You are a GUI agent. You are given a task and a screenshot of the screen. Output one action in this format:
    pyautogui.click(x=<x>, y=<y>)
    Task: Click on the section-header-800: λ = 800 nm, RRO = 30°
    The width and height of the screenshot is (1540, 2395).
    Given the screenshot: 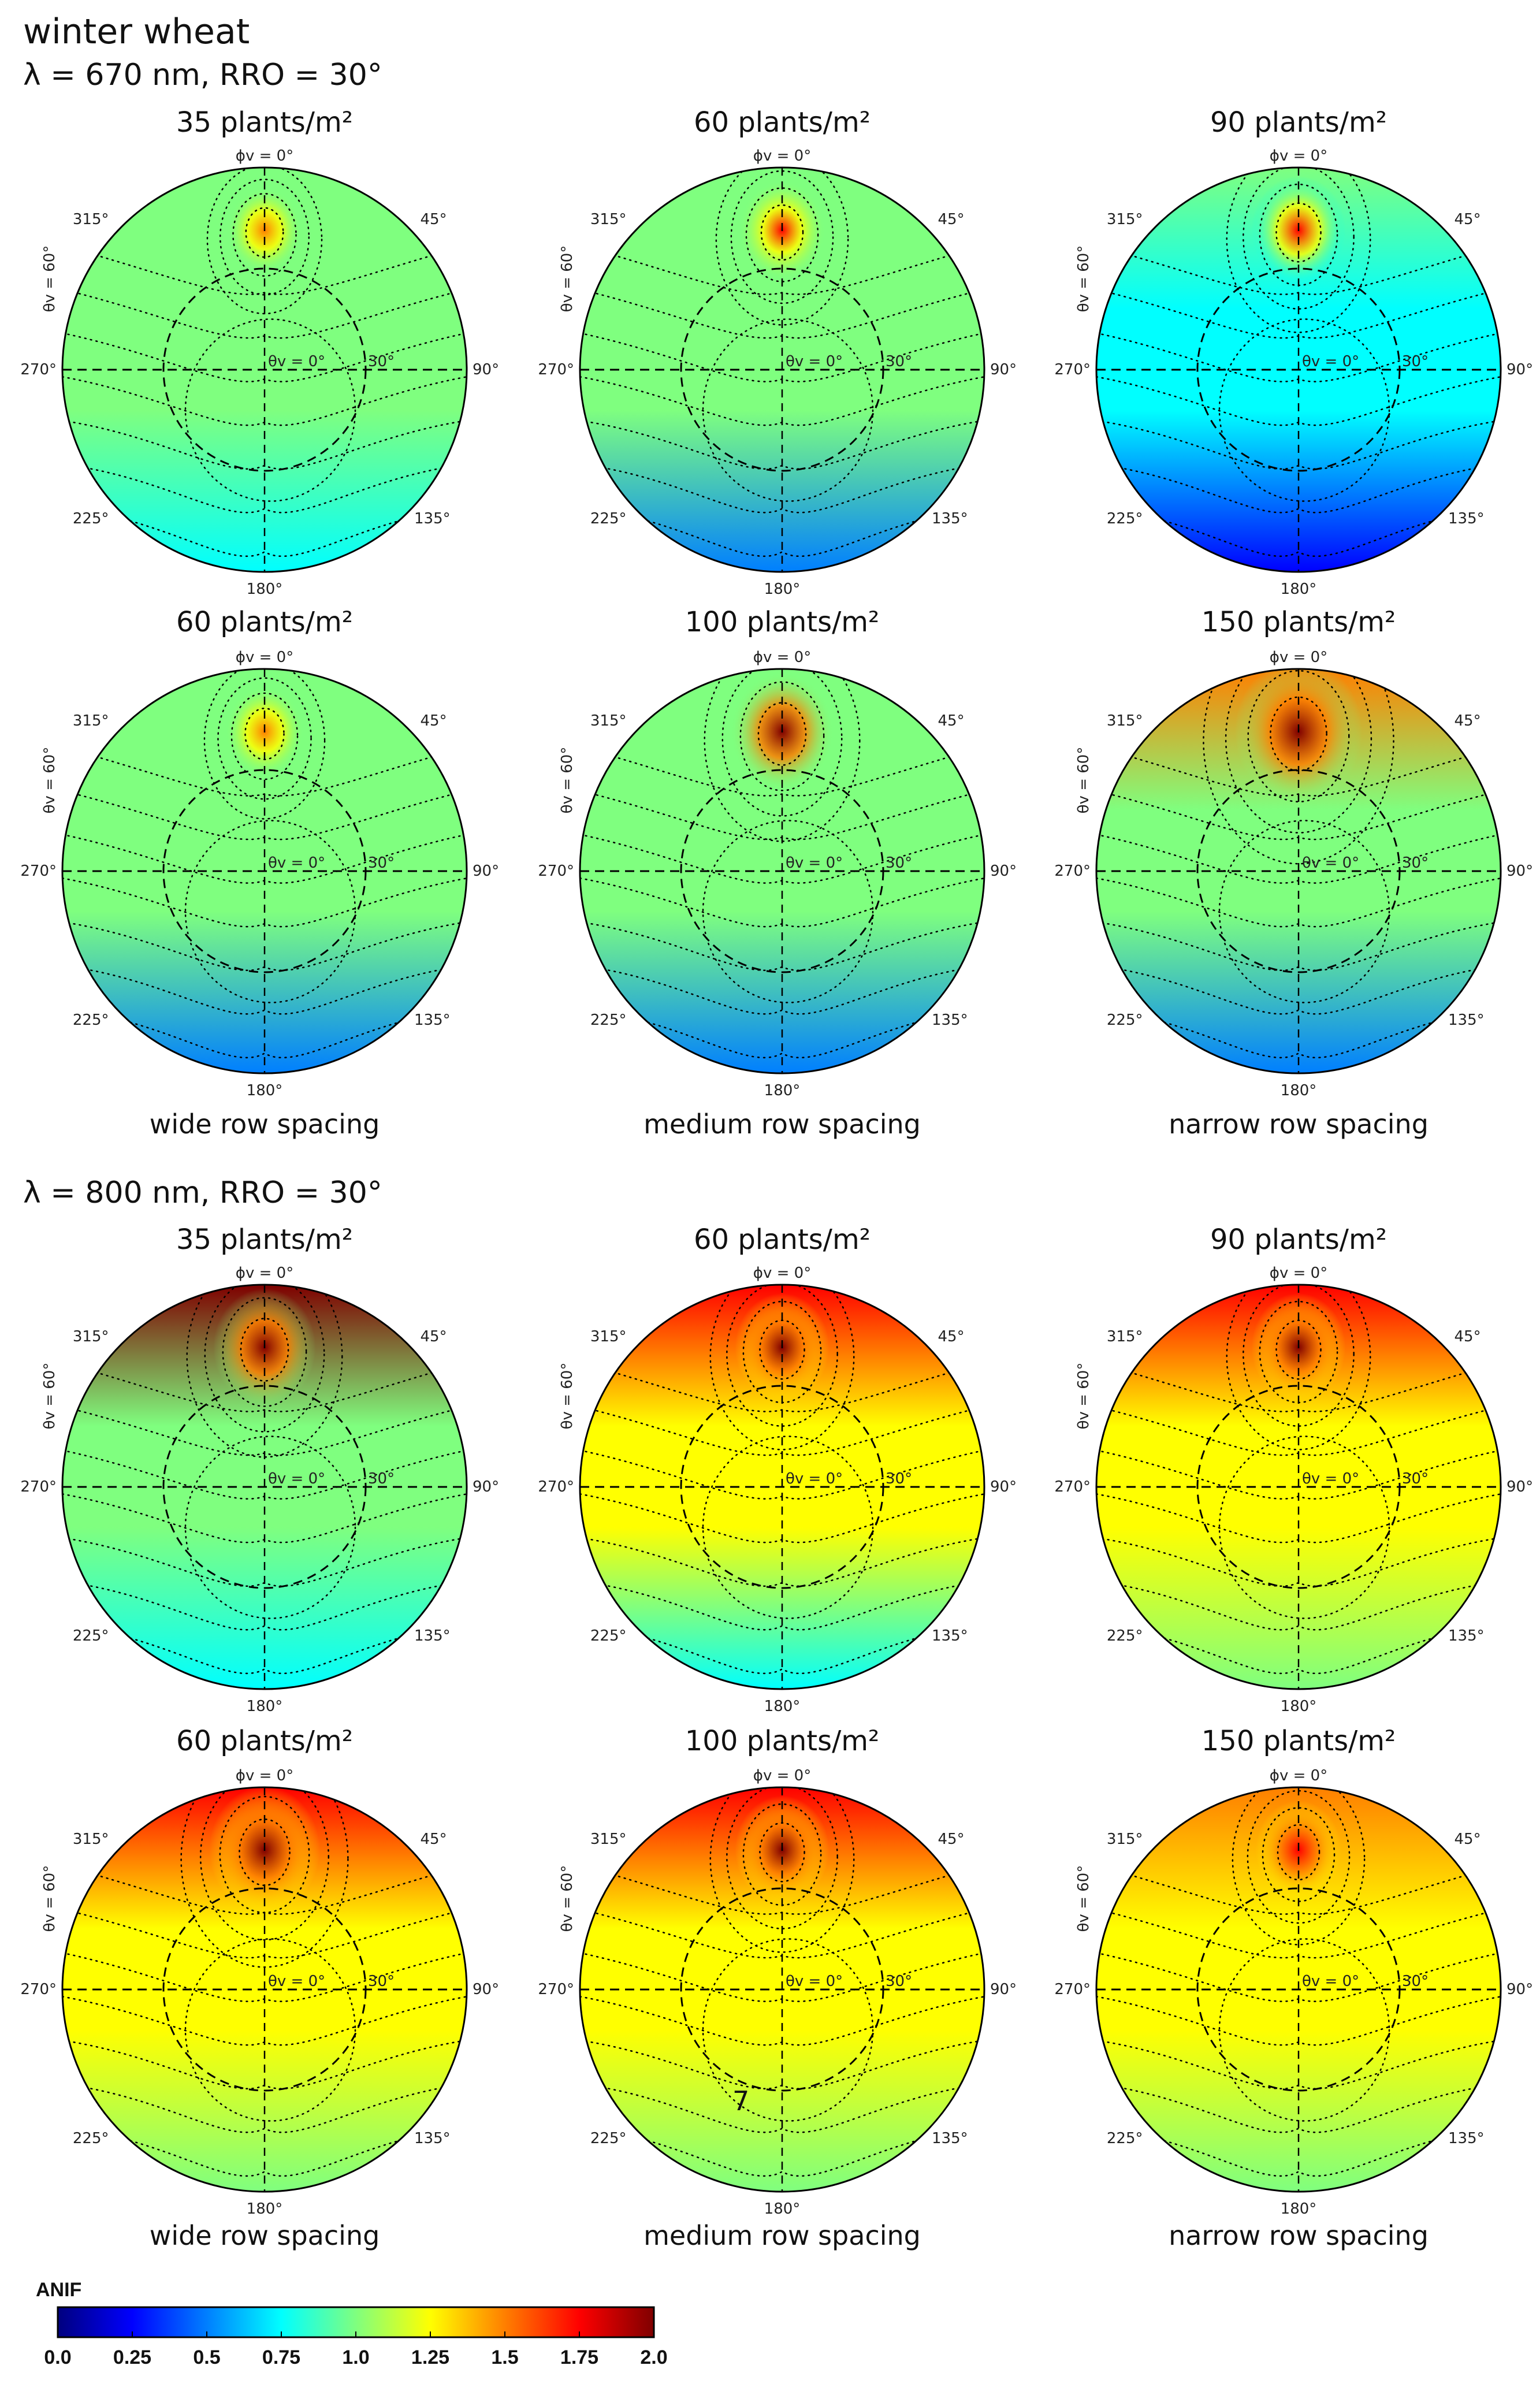 What is the action you would take?
    pyautogui.click(x=202, y=1193)
    